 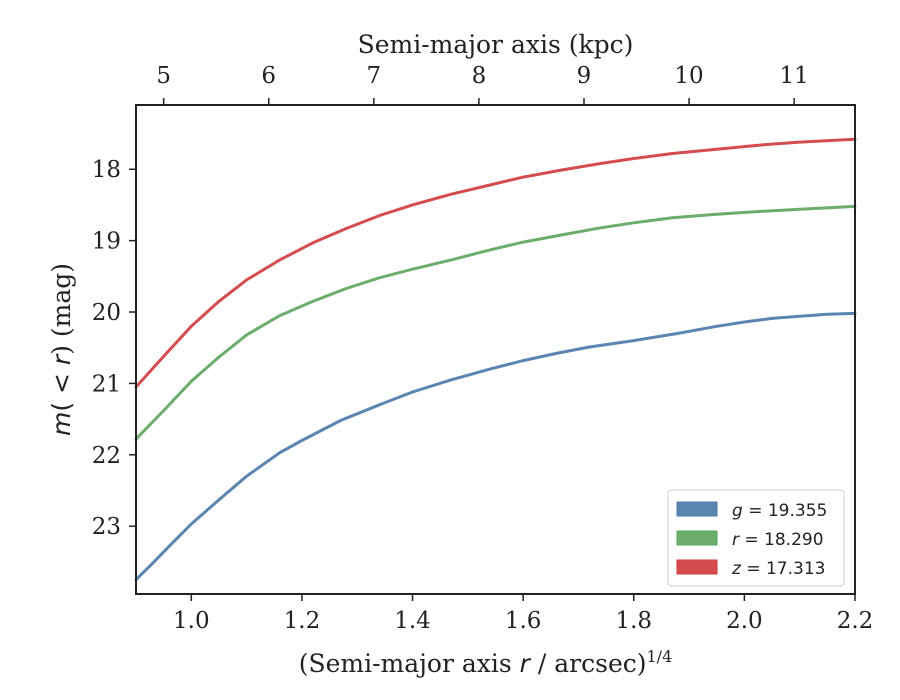 What do you see at coordinates (106, 313) in the screenshot?
I see `y-tick-label: 20` at bounding box center [106, 313].